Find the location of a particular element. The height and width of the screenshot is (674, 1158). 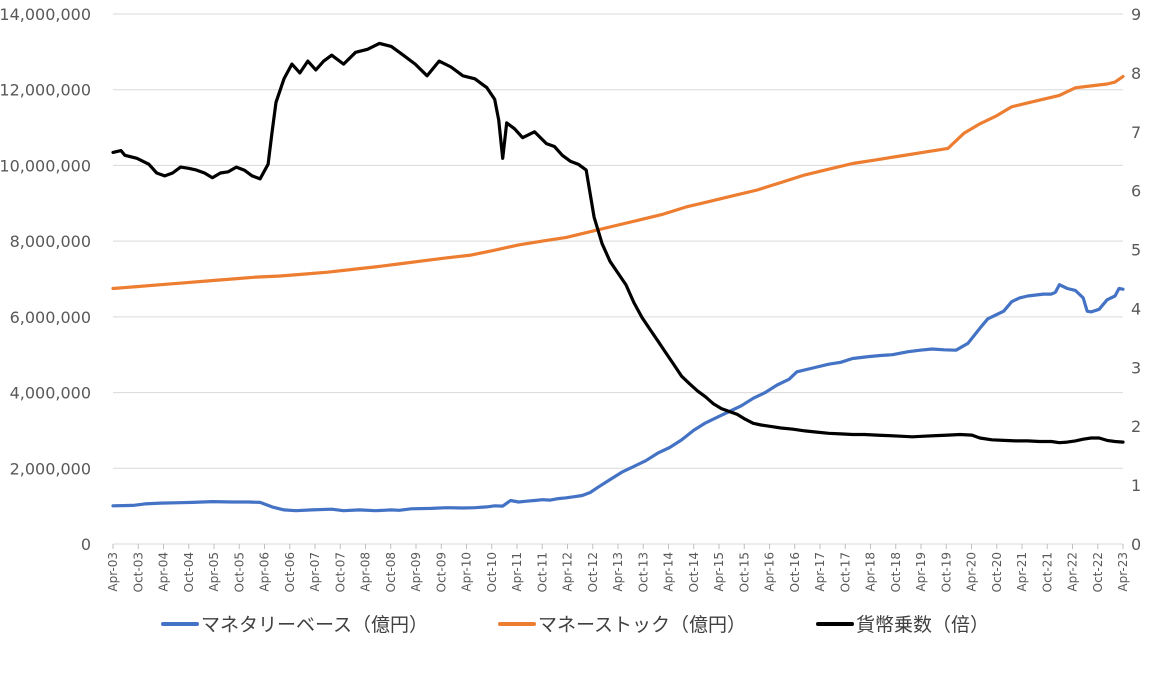

x-tick-label: Oct-10 is located at coordinates (492, 572).